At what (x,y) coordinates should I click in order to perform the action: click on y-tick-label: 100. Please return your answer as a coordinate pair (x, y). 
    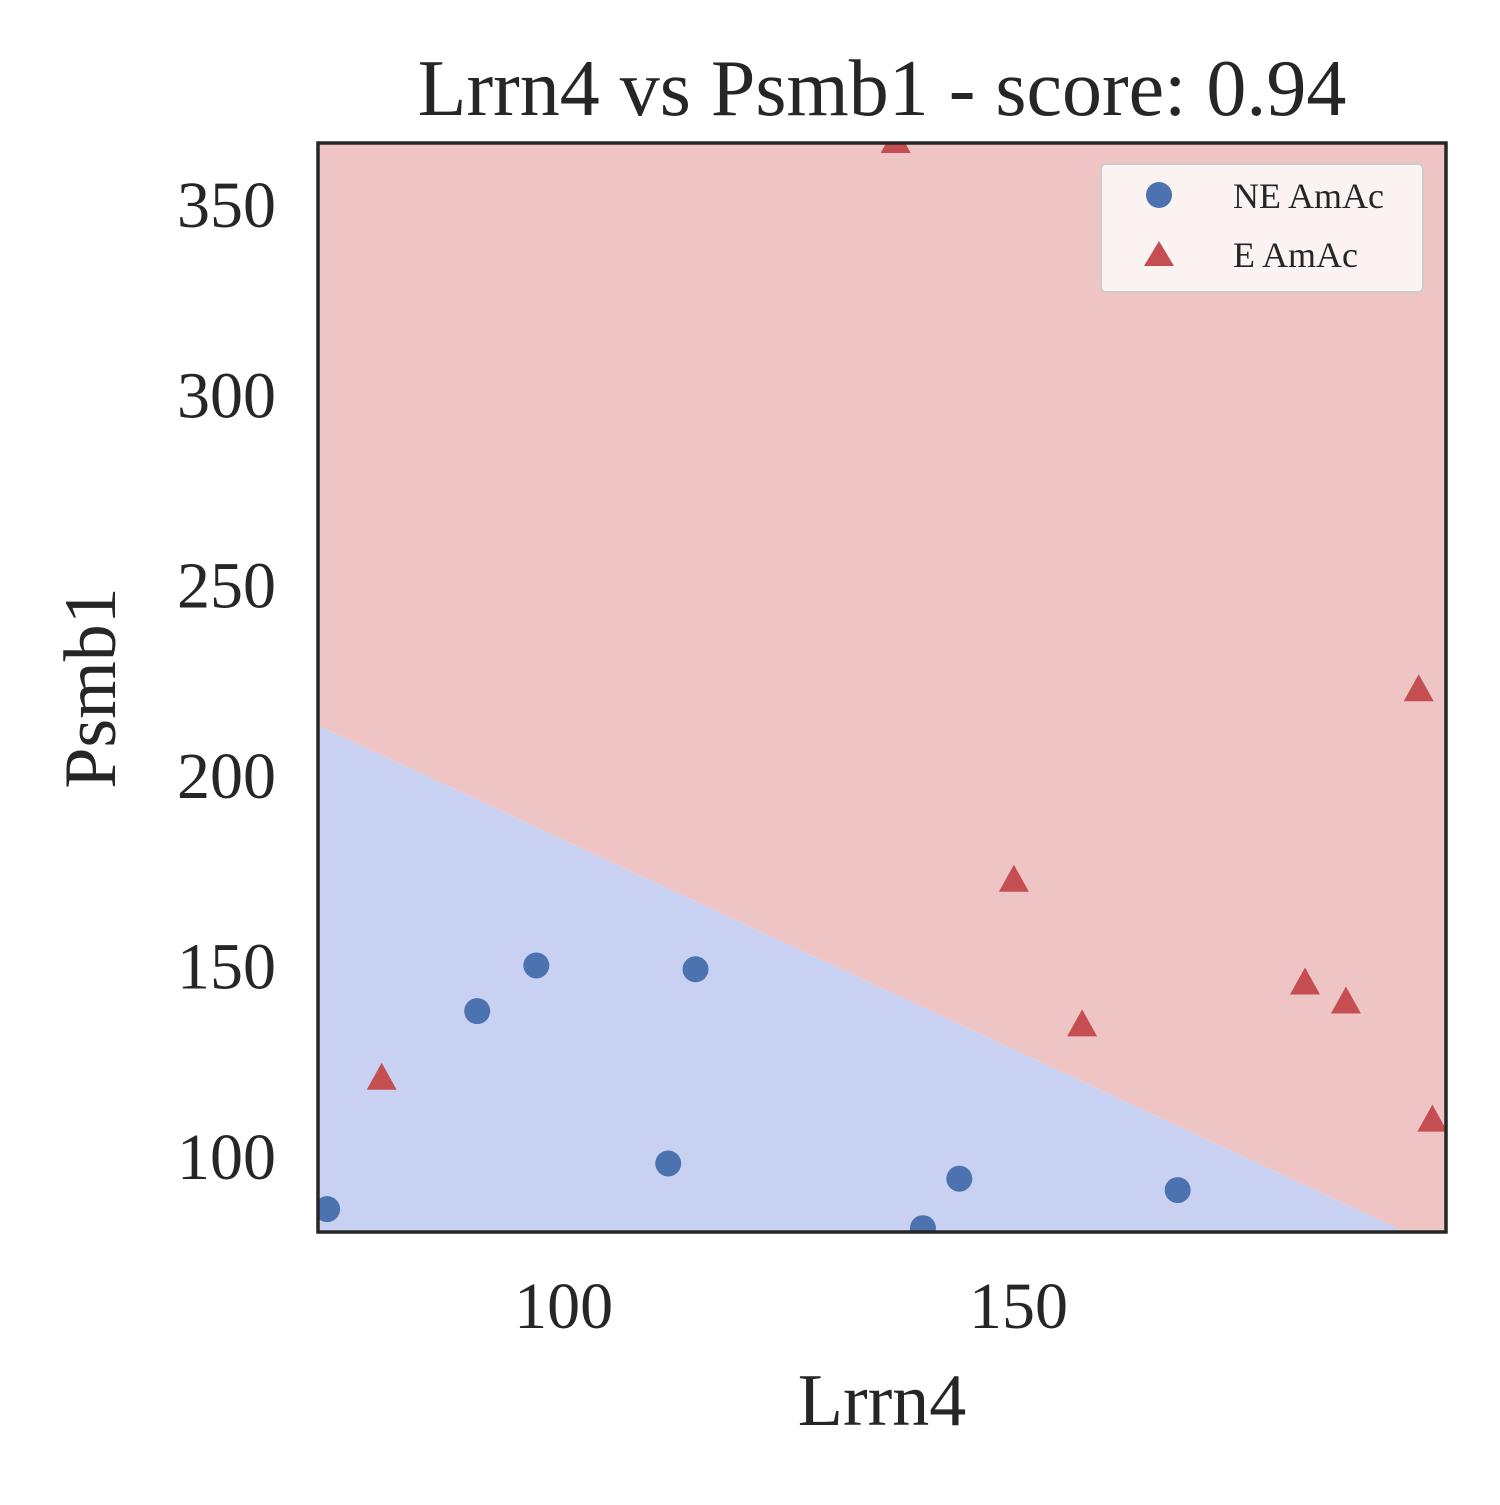
    Looking at the image, I should click on (226, 1157).